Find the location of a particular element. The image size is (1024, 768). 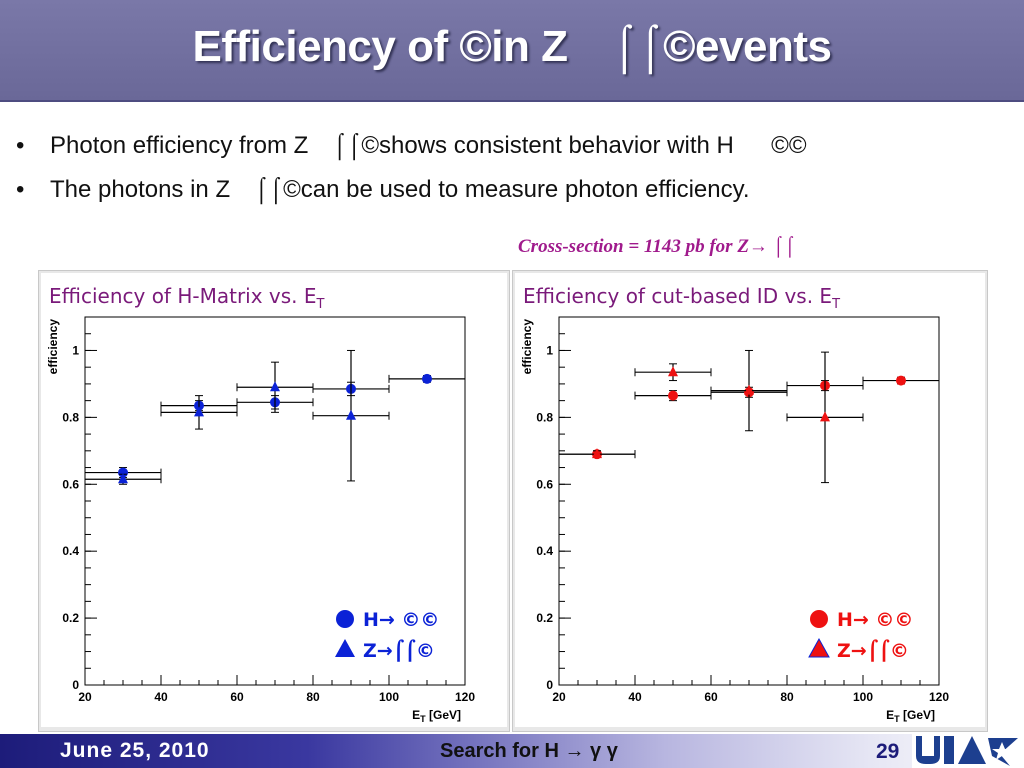

footer-title: Search for H → γ γ is located at coordinates (529, 751).